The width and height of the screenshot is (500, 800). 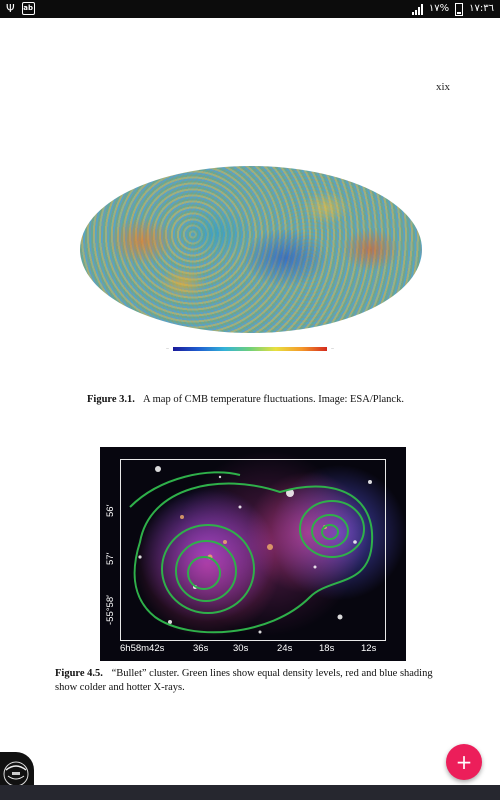 I want to click on ra-tick-label: 12s, so click(x=369, y=648).